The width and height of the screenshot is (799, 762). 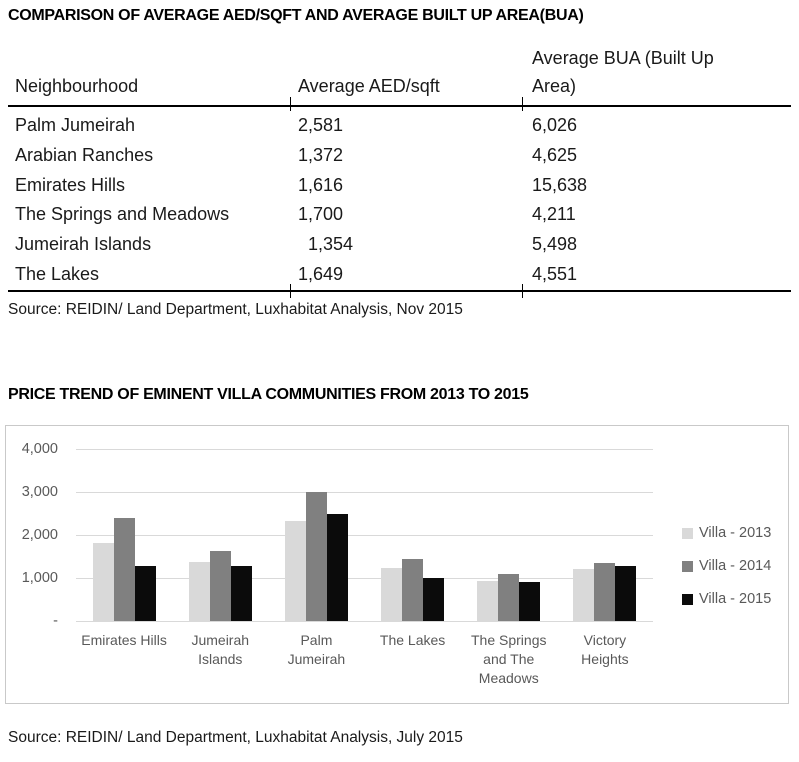 What do you see at coordinates (39, 578) in the screenshot?
I see `y-axis-tick-label: 1,000` at bounding box center [39, 578].